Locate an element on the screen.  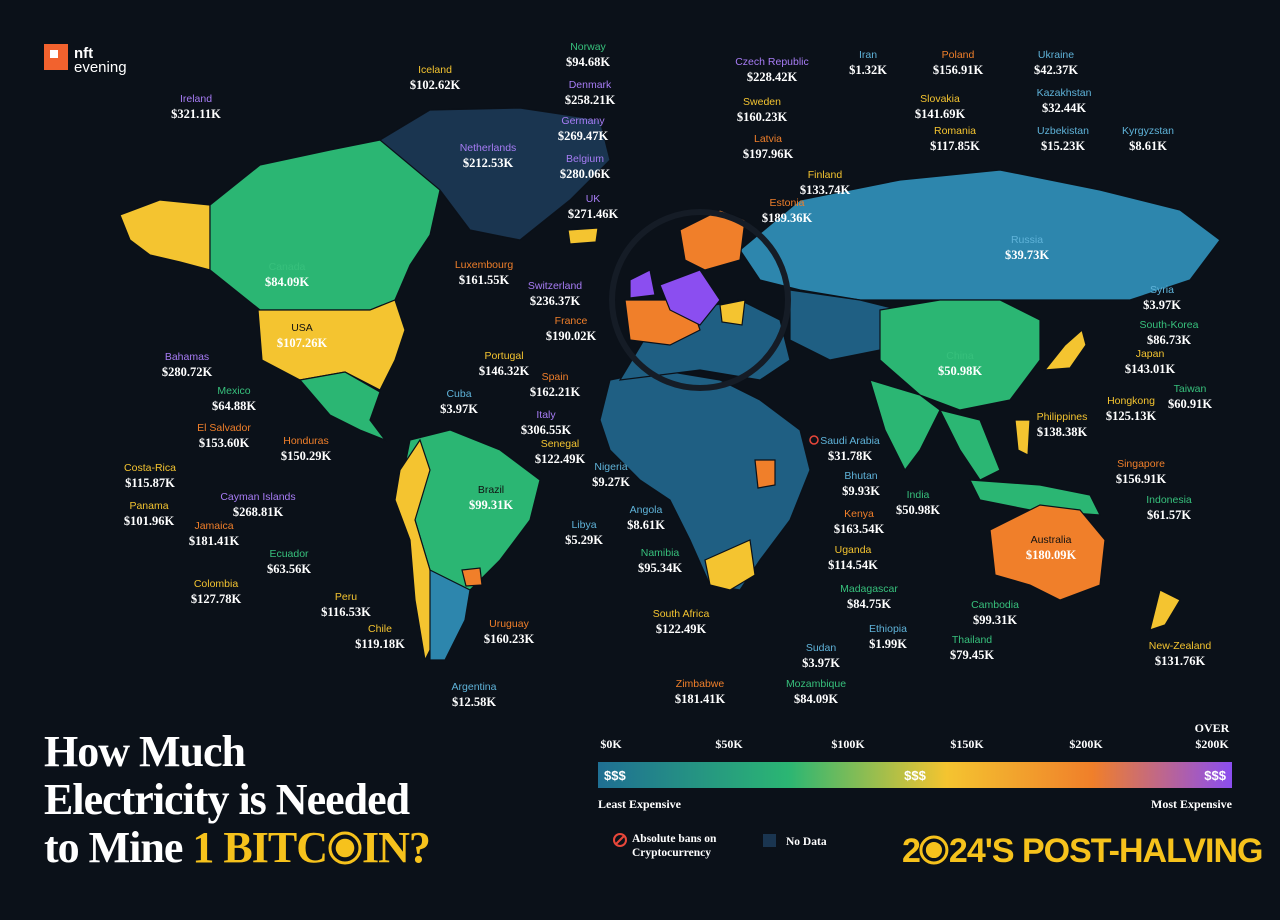
country-label: Latvia $197.96K is located at coordinates (768, 147).